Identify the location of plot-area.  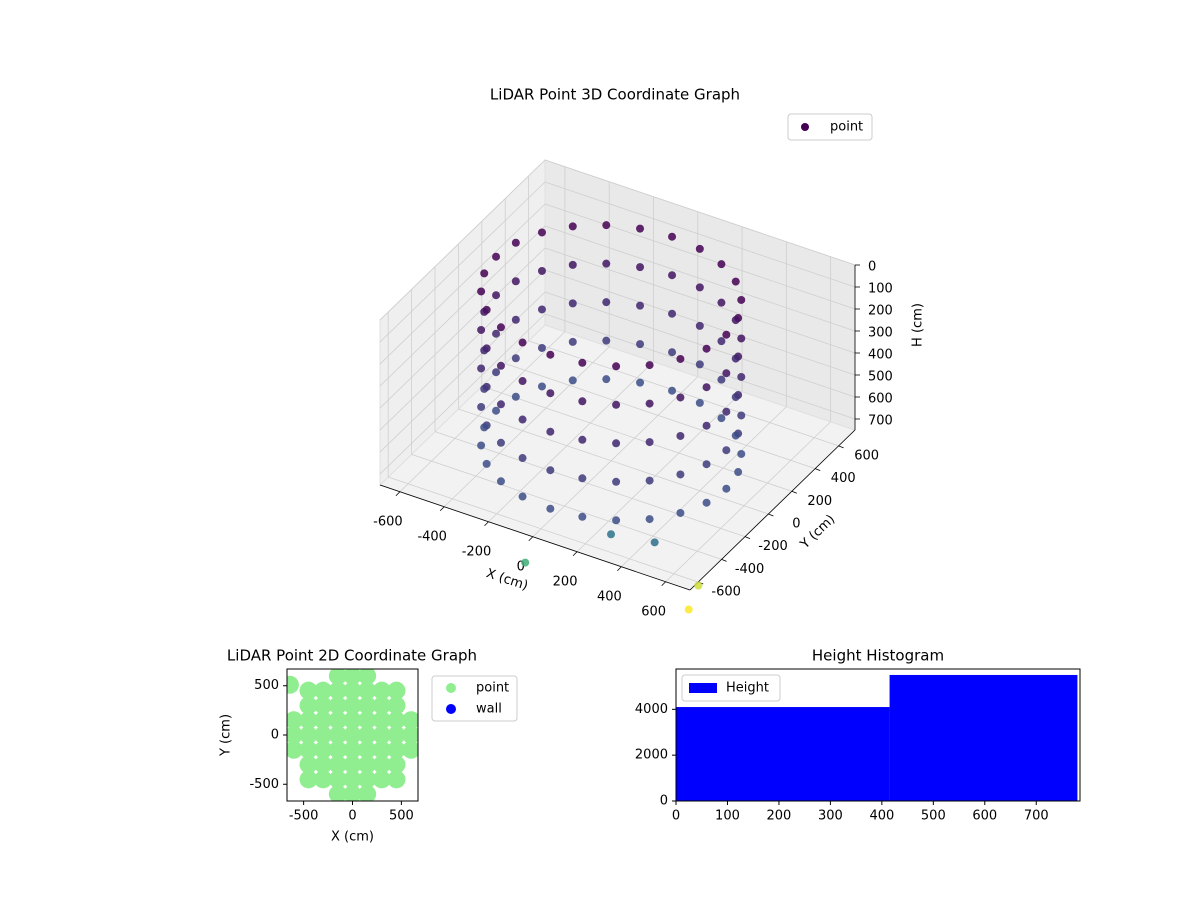
(352, 735).